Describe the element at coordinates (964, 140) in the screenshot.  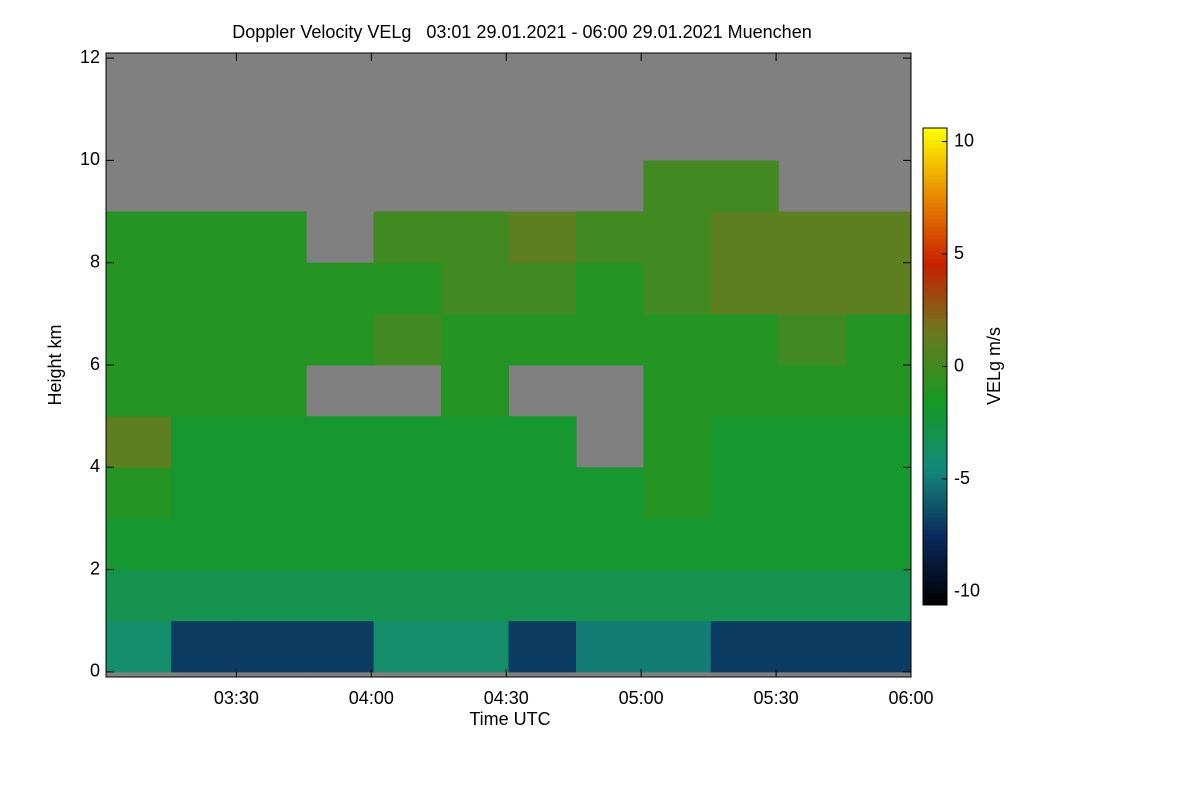
I see `colorbar-tick-label: 10` at that location.